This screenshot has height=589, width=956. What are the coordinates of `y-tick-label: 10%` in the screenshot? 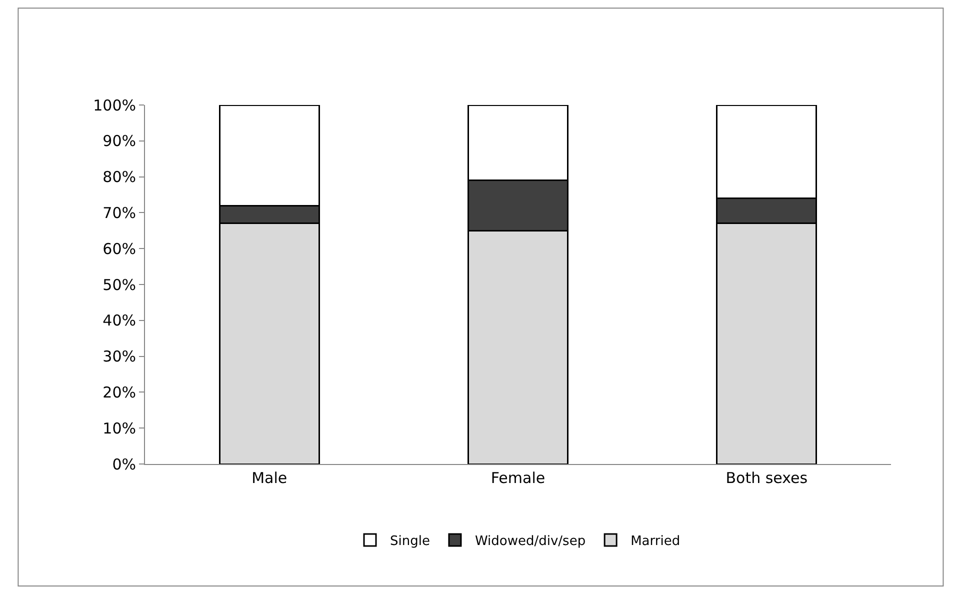 It's located at (119, 428).